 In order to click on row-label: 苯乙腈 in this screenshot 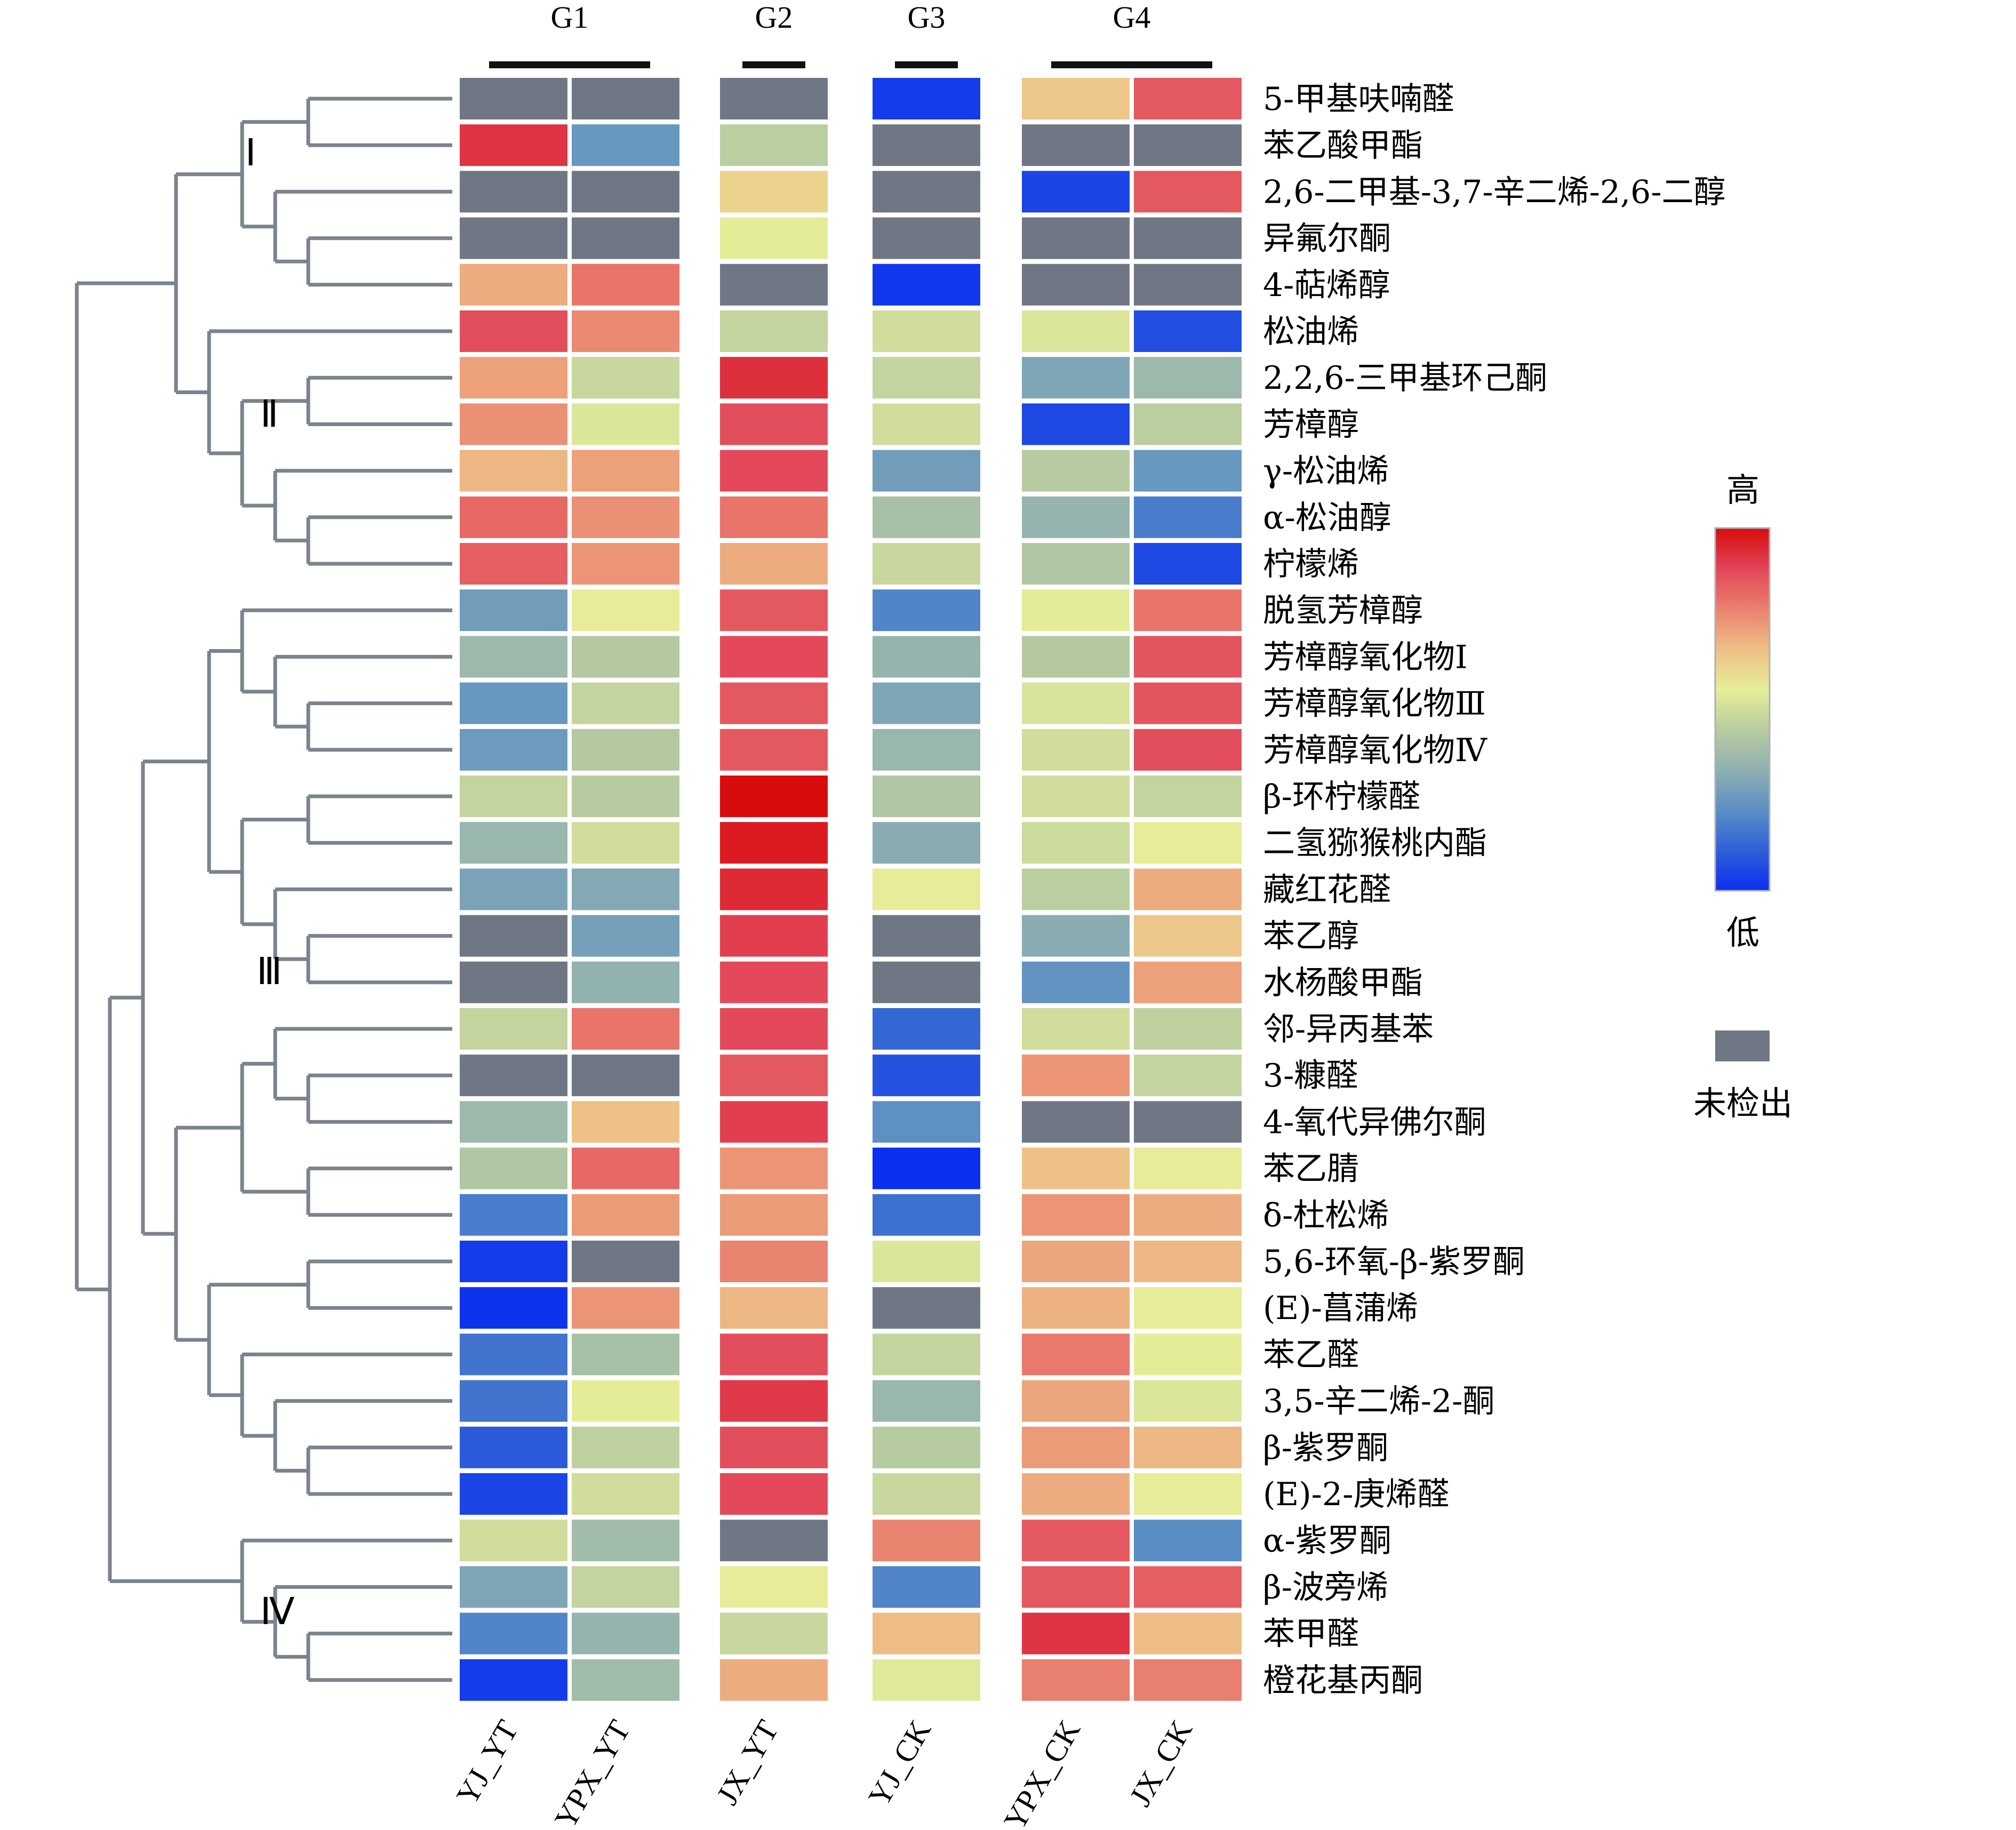, I will do `click(1311, 1169)`.